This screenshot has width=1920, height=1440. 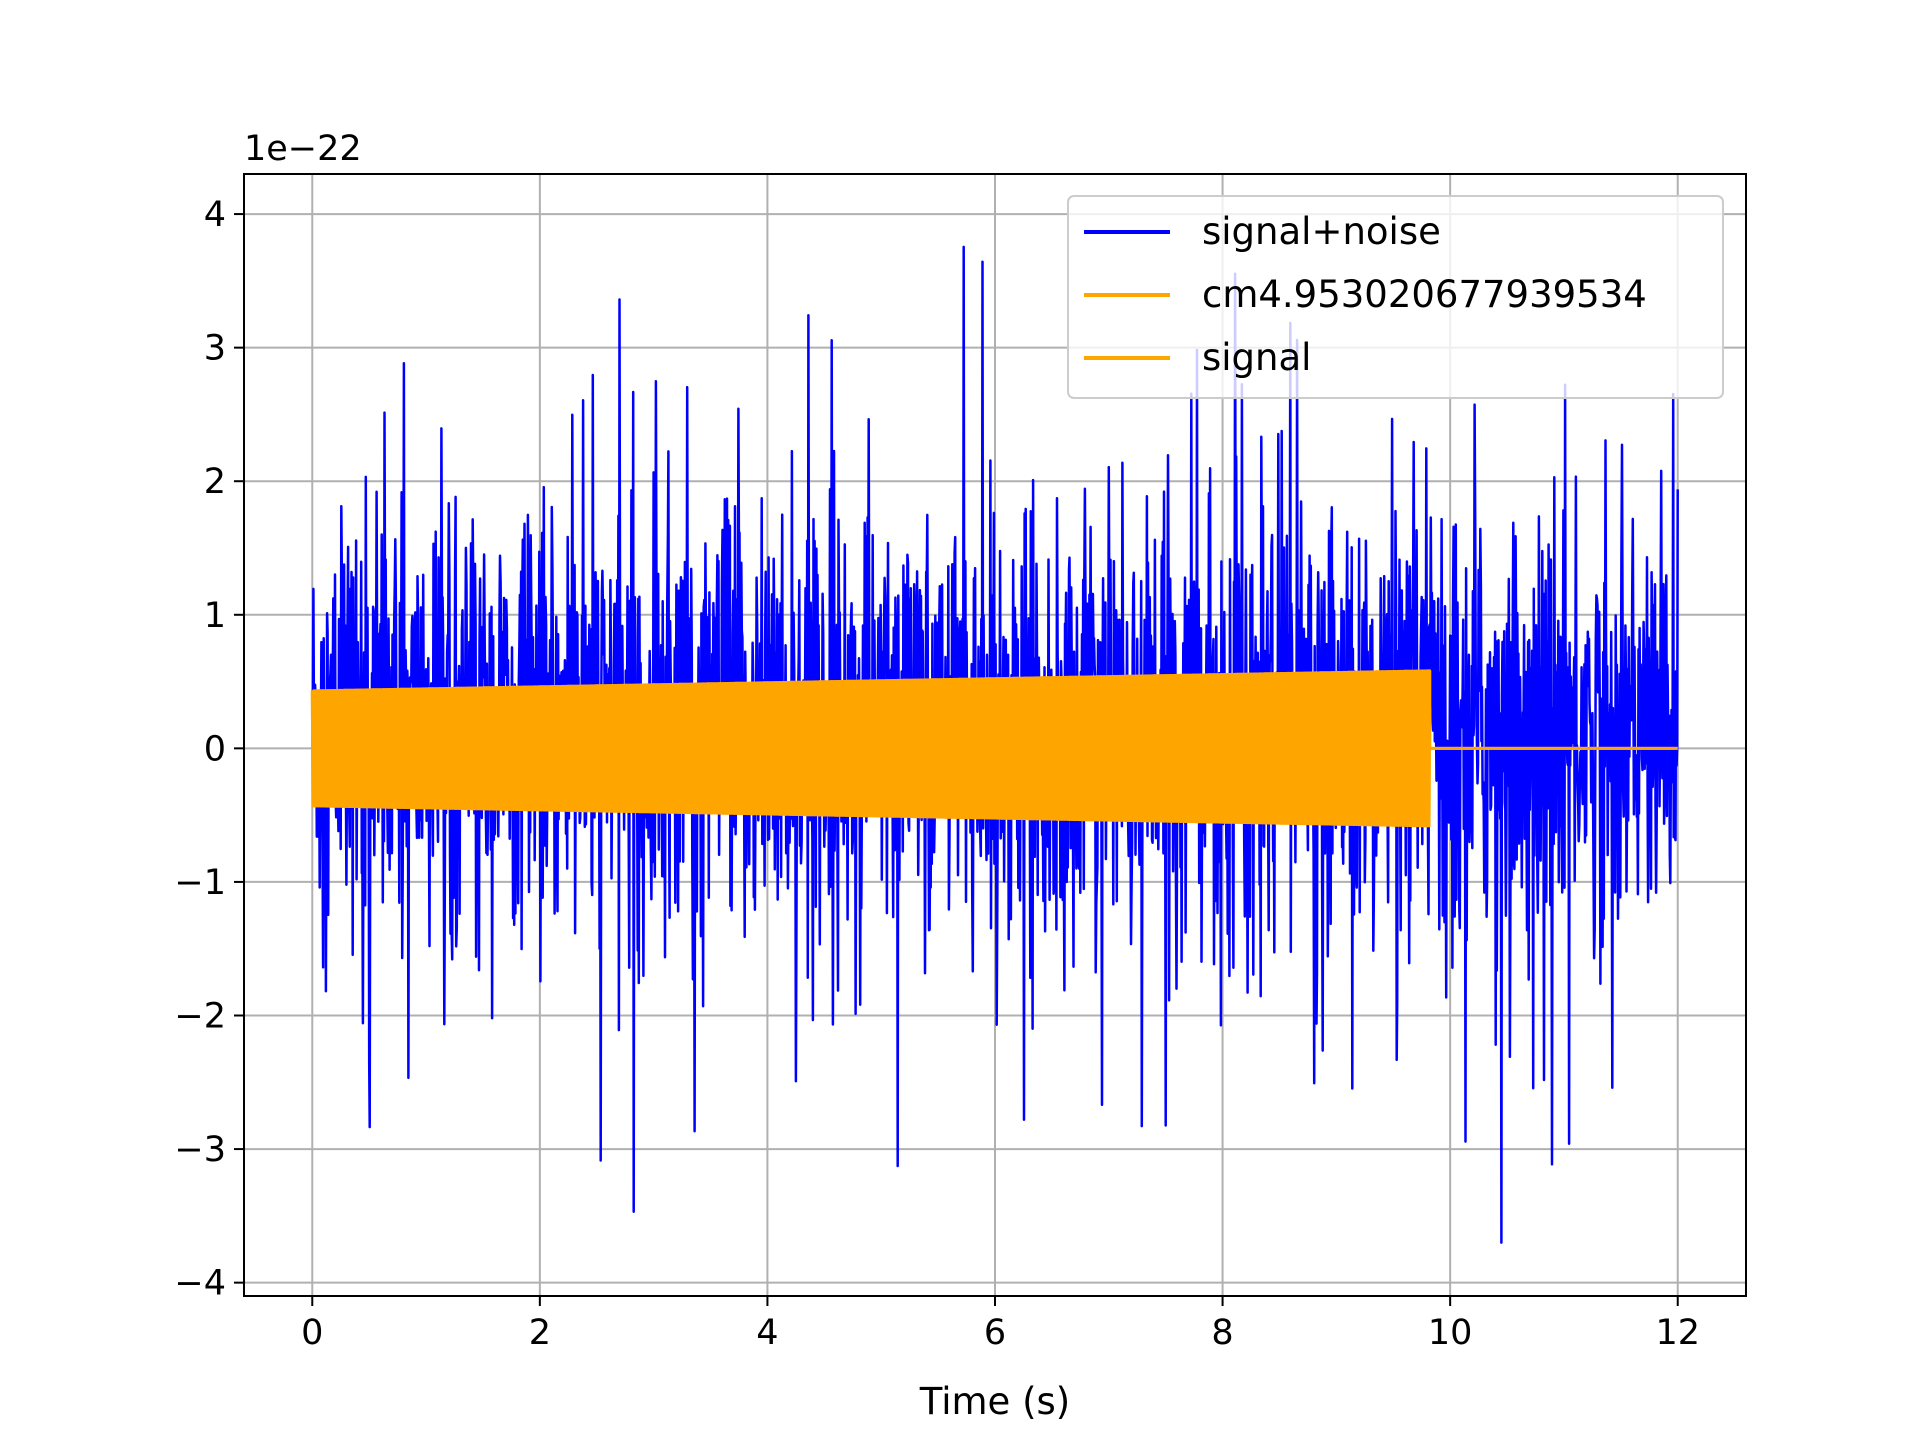 I want to click on x-tick-label: 8, so click(x=1222, y=1333).